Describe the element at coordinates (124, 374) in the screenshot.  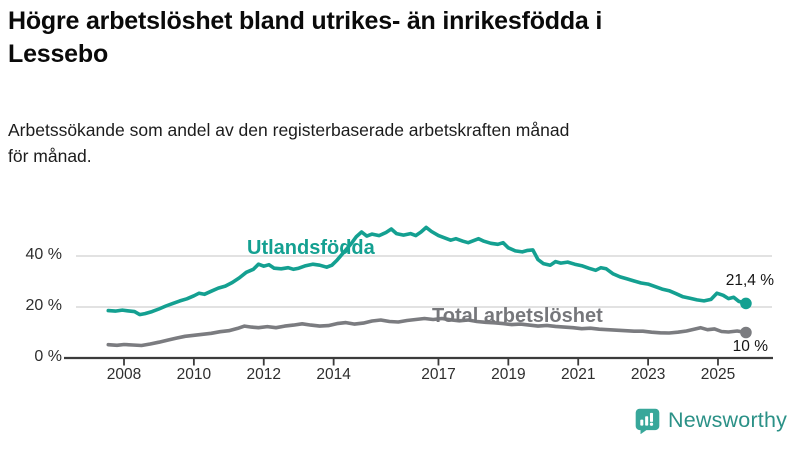
I see `x-tick-label-2008: 2008` at that location.